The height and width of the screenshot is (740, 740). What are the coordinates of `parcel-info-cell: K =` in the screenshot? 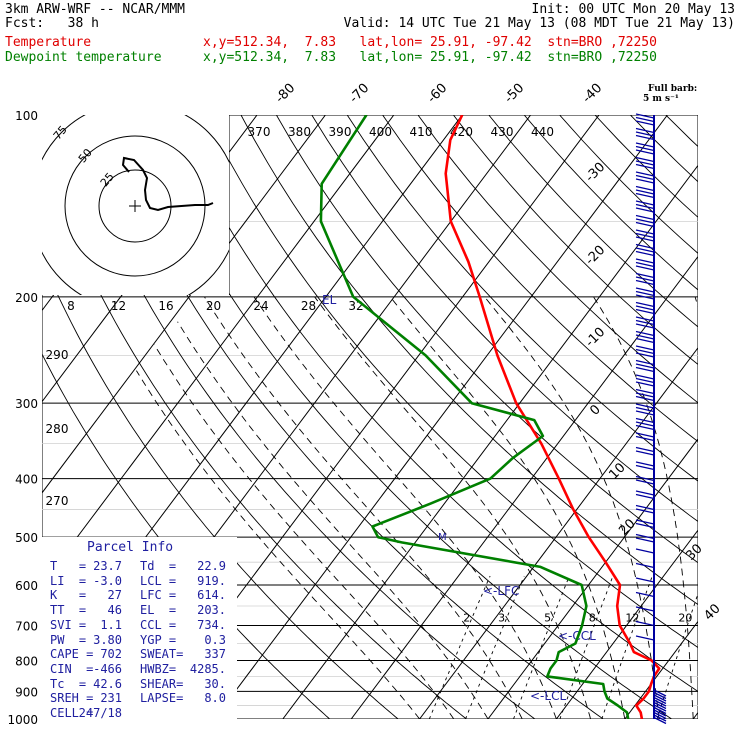 It's located at (68, 595).